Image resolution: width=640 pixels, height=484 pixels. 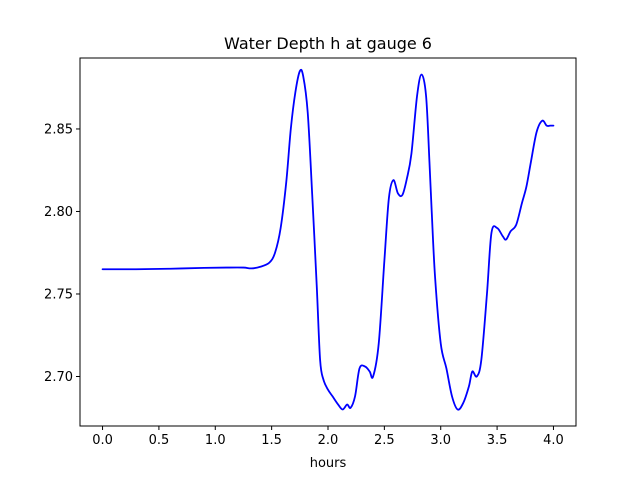 I want to click on x-tick-label: 4.0, so click(x=553, y=440).